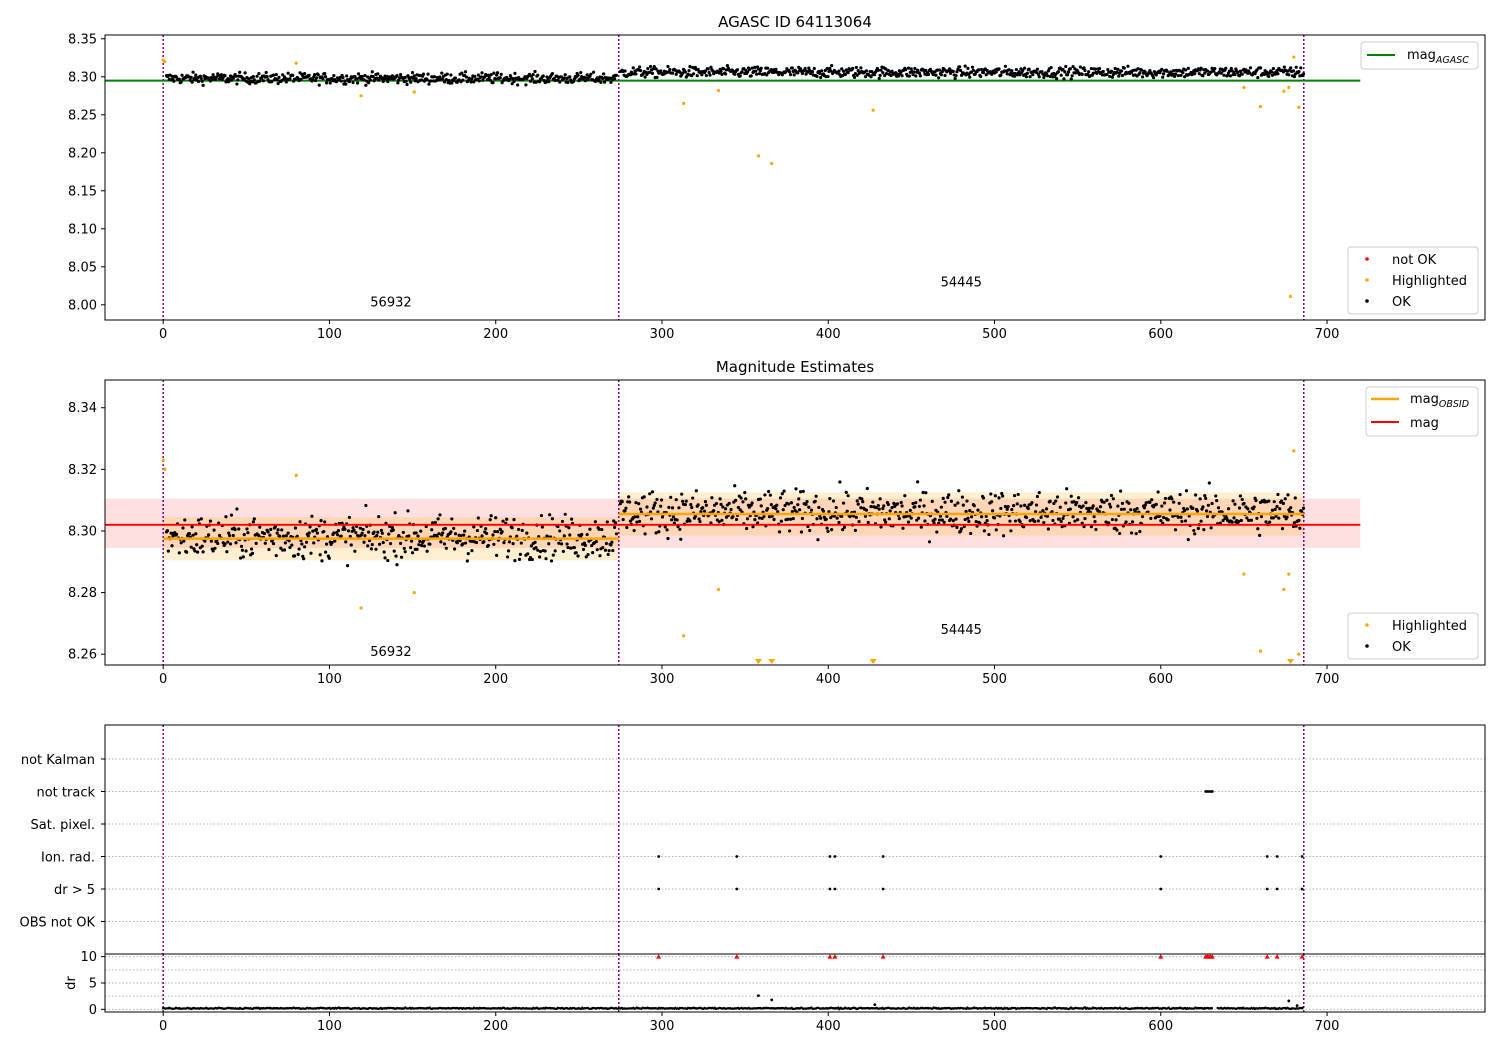 The image size is (1500, 1050). Describe the element at coordinates (1327, 1026) in the screenshot. I see `dr-xtick-label: 700` at that location.